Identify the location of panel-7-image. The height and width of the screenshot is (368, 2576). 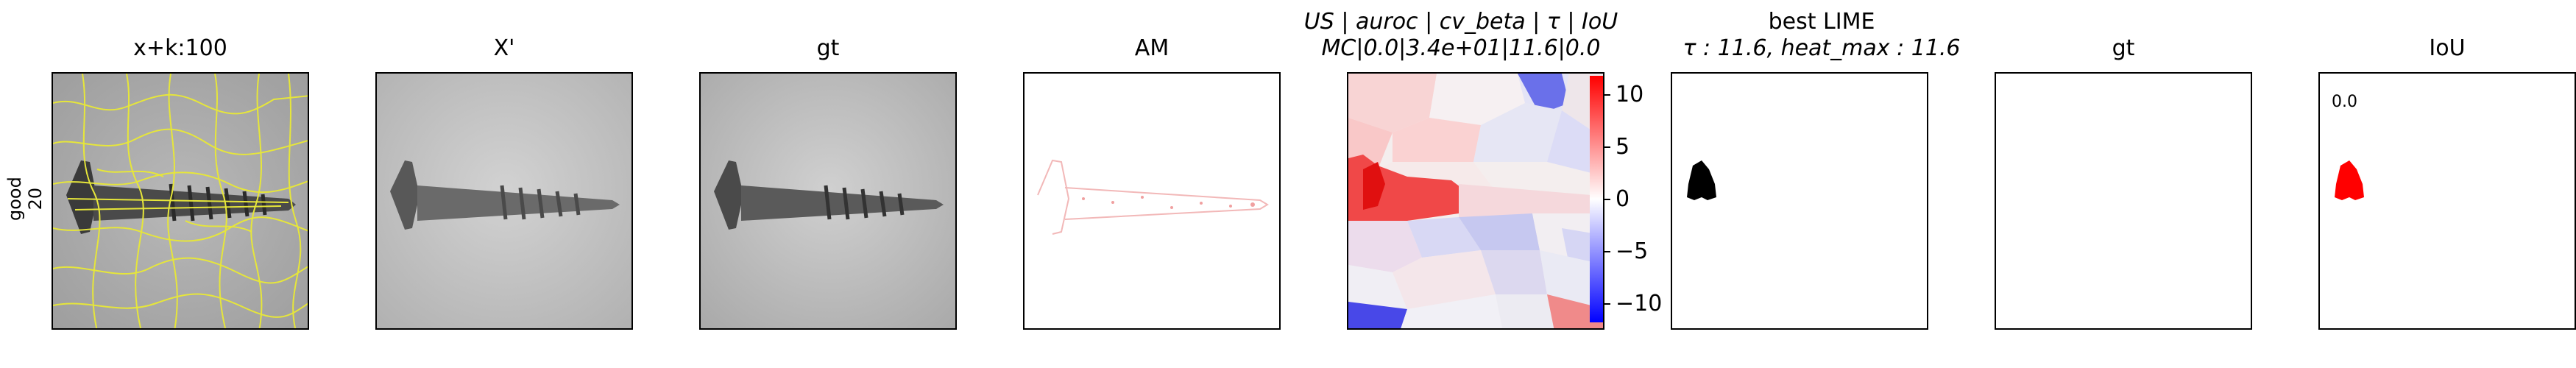
(2123, 201).